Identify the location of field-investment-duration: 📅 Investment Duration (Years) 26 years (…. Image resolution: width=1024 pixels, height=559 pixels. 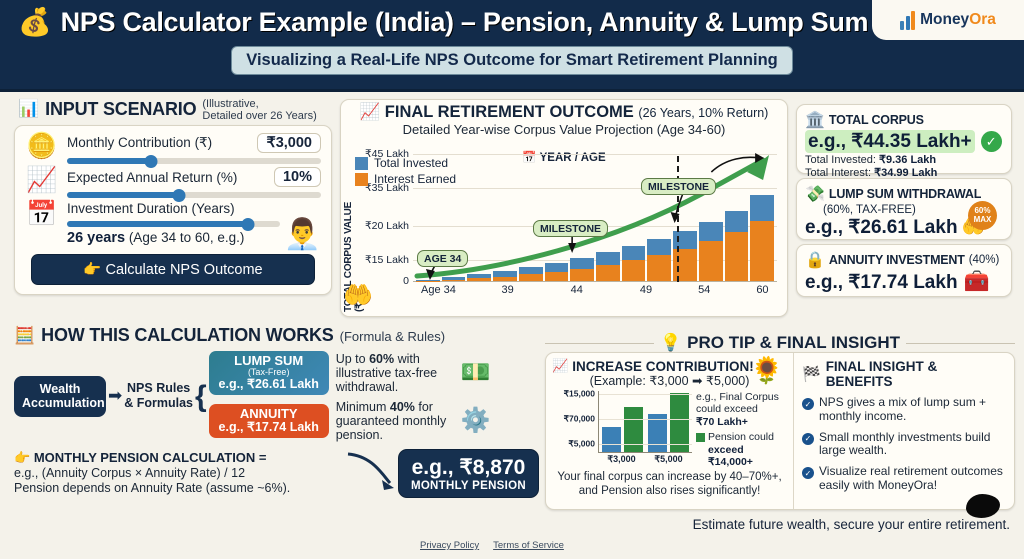
(173, 223).